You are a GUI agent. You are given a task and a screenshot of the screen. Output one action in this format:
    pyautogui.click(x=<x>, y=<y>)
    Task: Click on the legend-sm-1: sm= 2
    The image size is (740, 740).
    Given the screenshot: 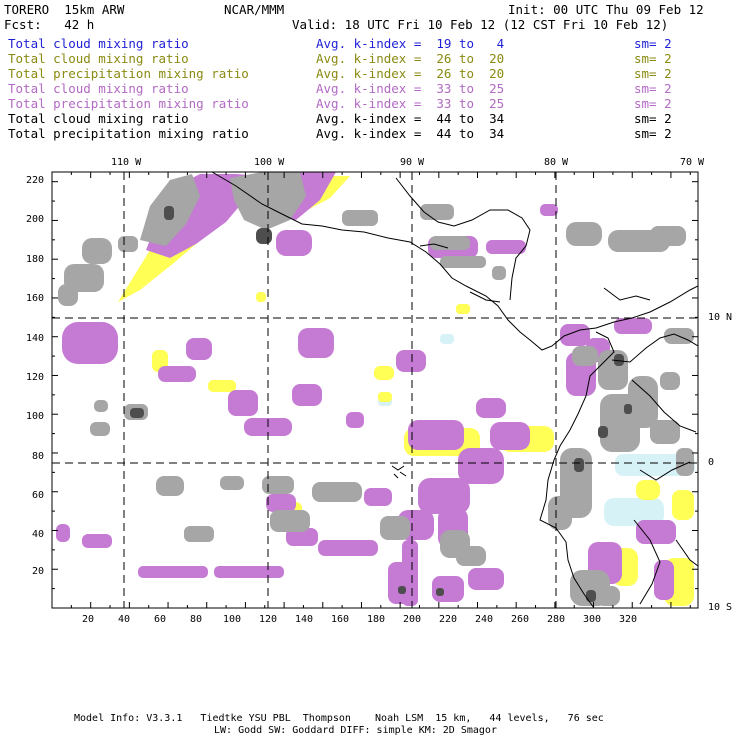 What is the action you would take?
    pyautogui.click(x=653, y=43)
    